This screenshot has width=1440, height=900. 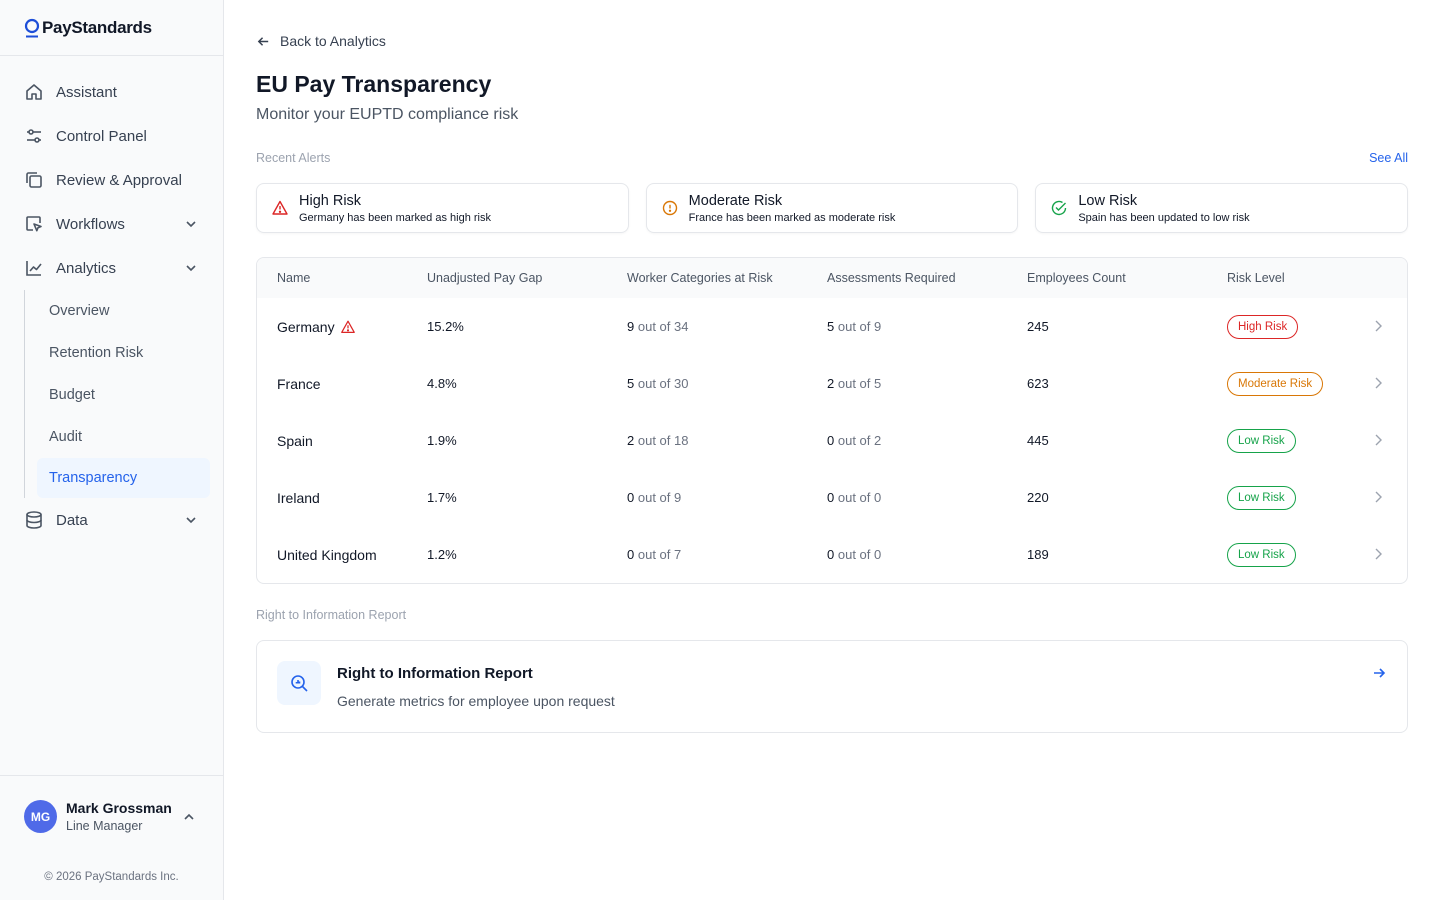 I want to click on sidebar-item-label: Data, so click(x=72, y=520).